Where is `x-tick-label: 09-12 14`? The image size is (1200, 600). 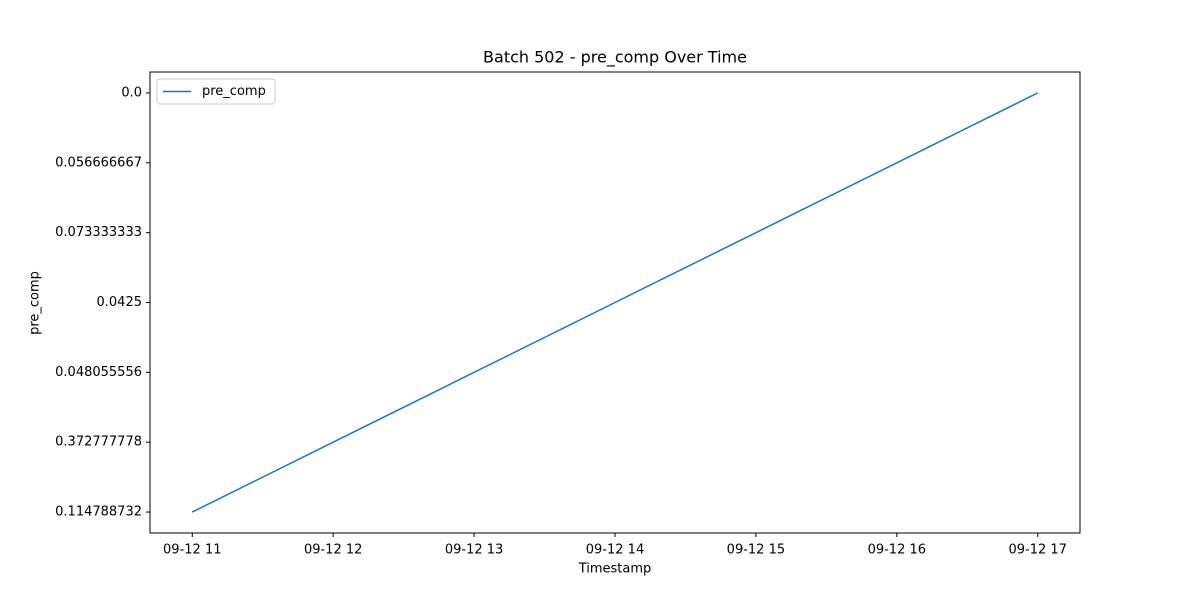
x-tick-label: 09-12 14 is located at coordinates (615, 550).